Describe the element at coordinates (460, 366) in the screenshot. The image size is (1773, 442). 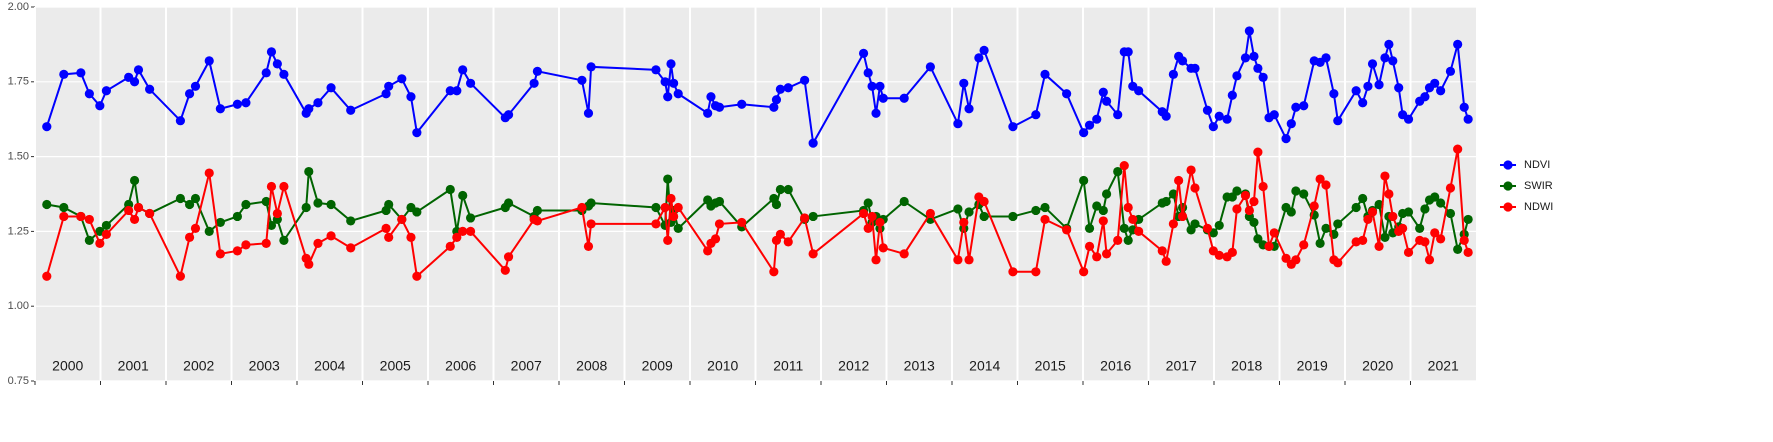
I see `year-label: 2006` at that location.